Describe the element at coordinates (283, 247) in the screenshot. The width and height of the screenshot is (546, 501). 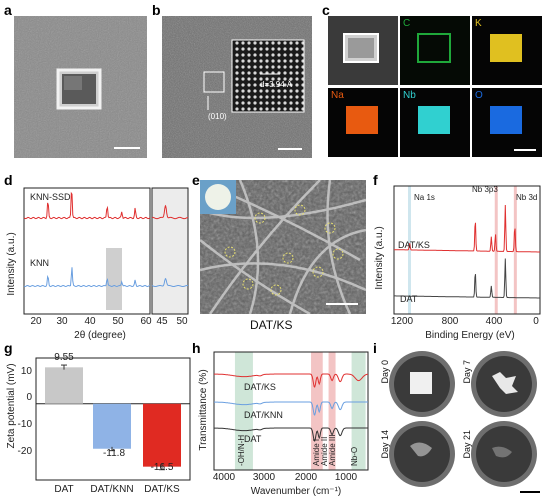
I see `sem-fibers-e` at that location.